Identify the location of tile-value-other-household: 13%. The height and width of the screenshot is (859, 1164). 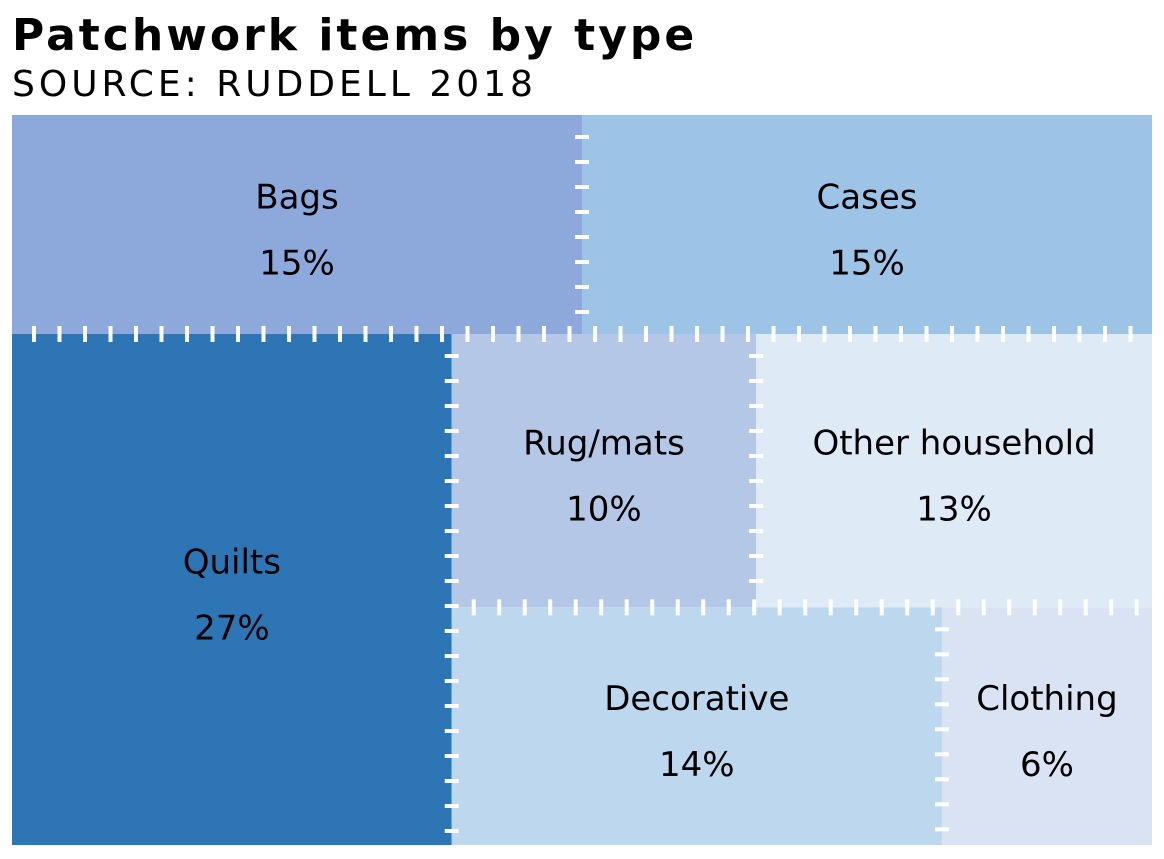
(954, 510).